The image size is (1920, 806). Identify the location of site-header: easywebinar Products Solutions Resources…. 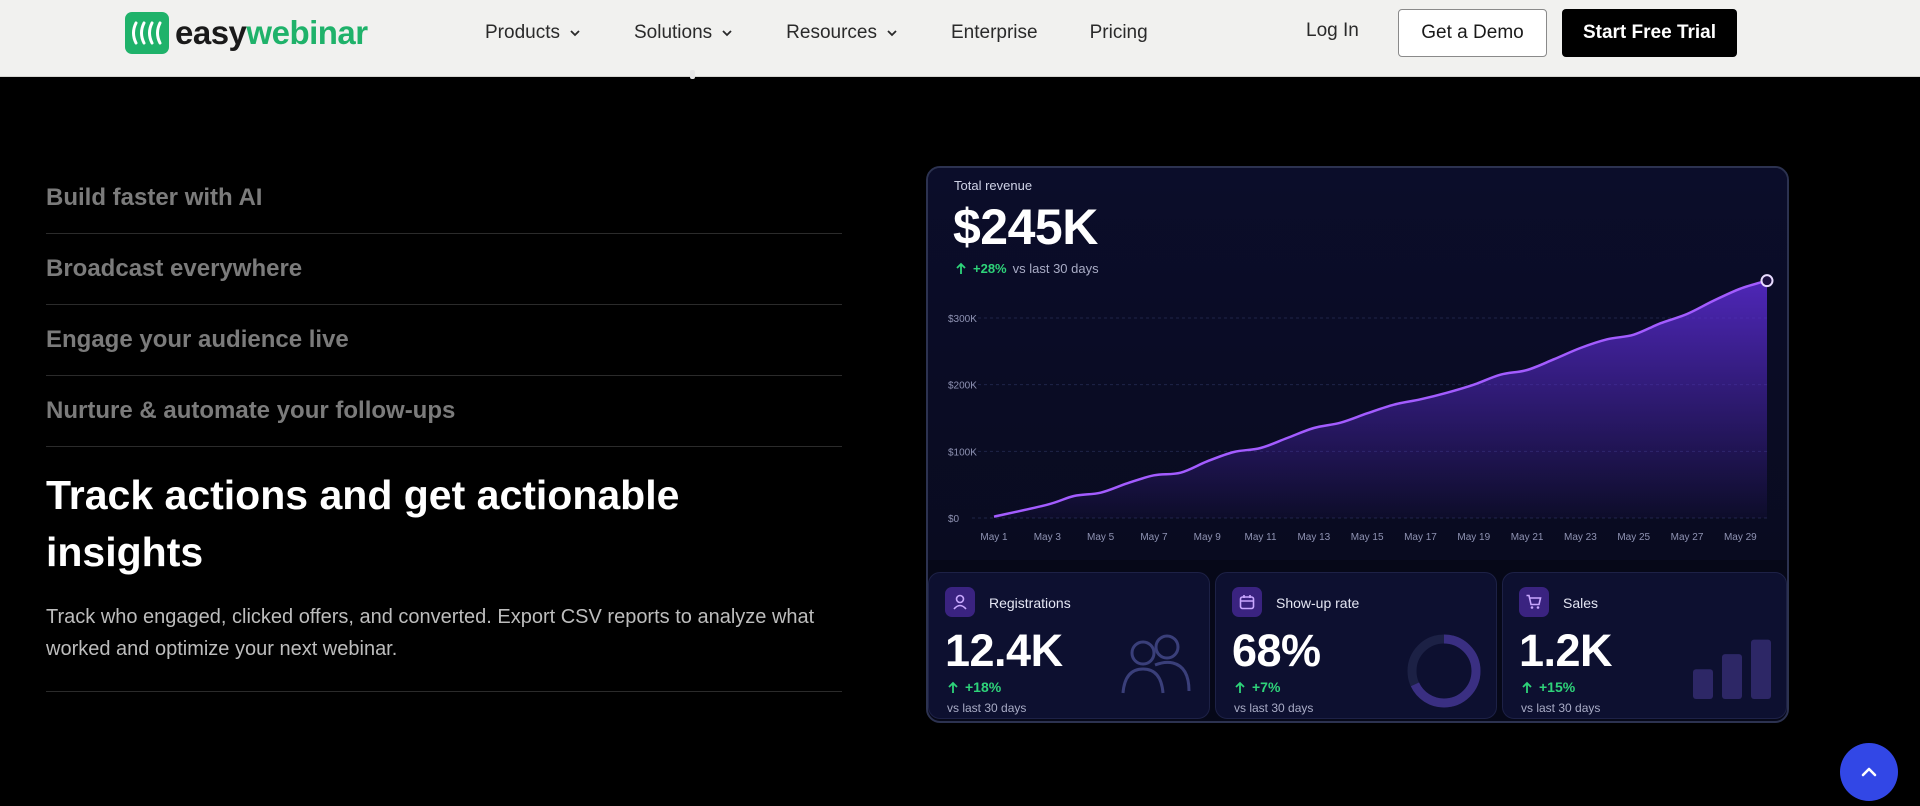
(960, 38).